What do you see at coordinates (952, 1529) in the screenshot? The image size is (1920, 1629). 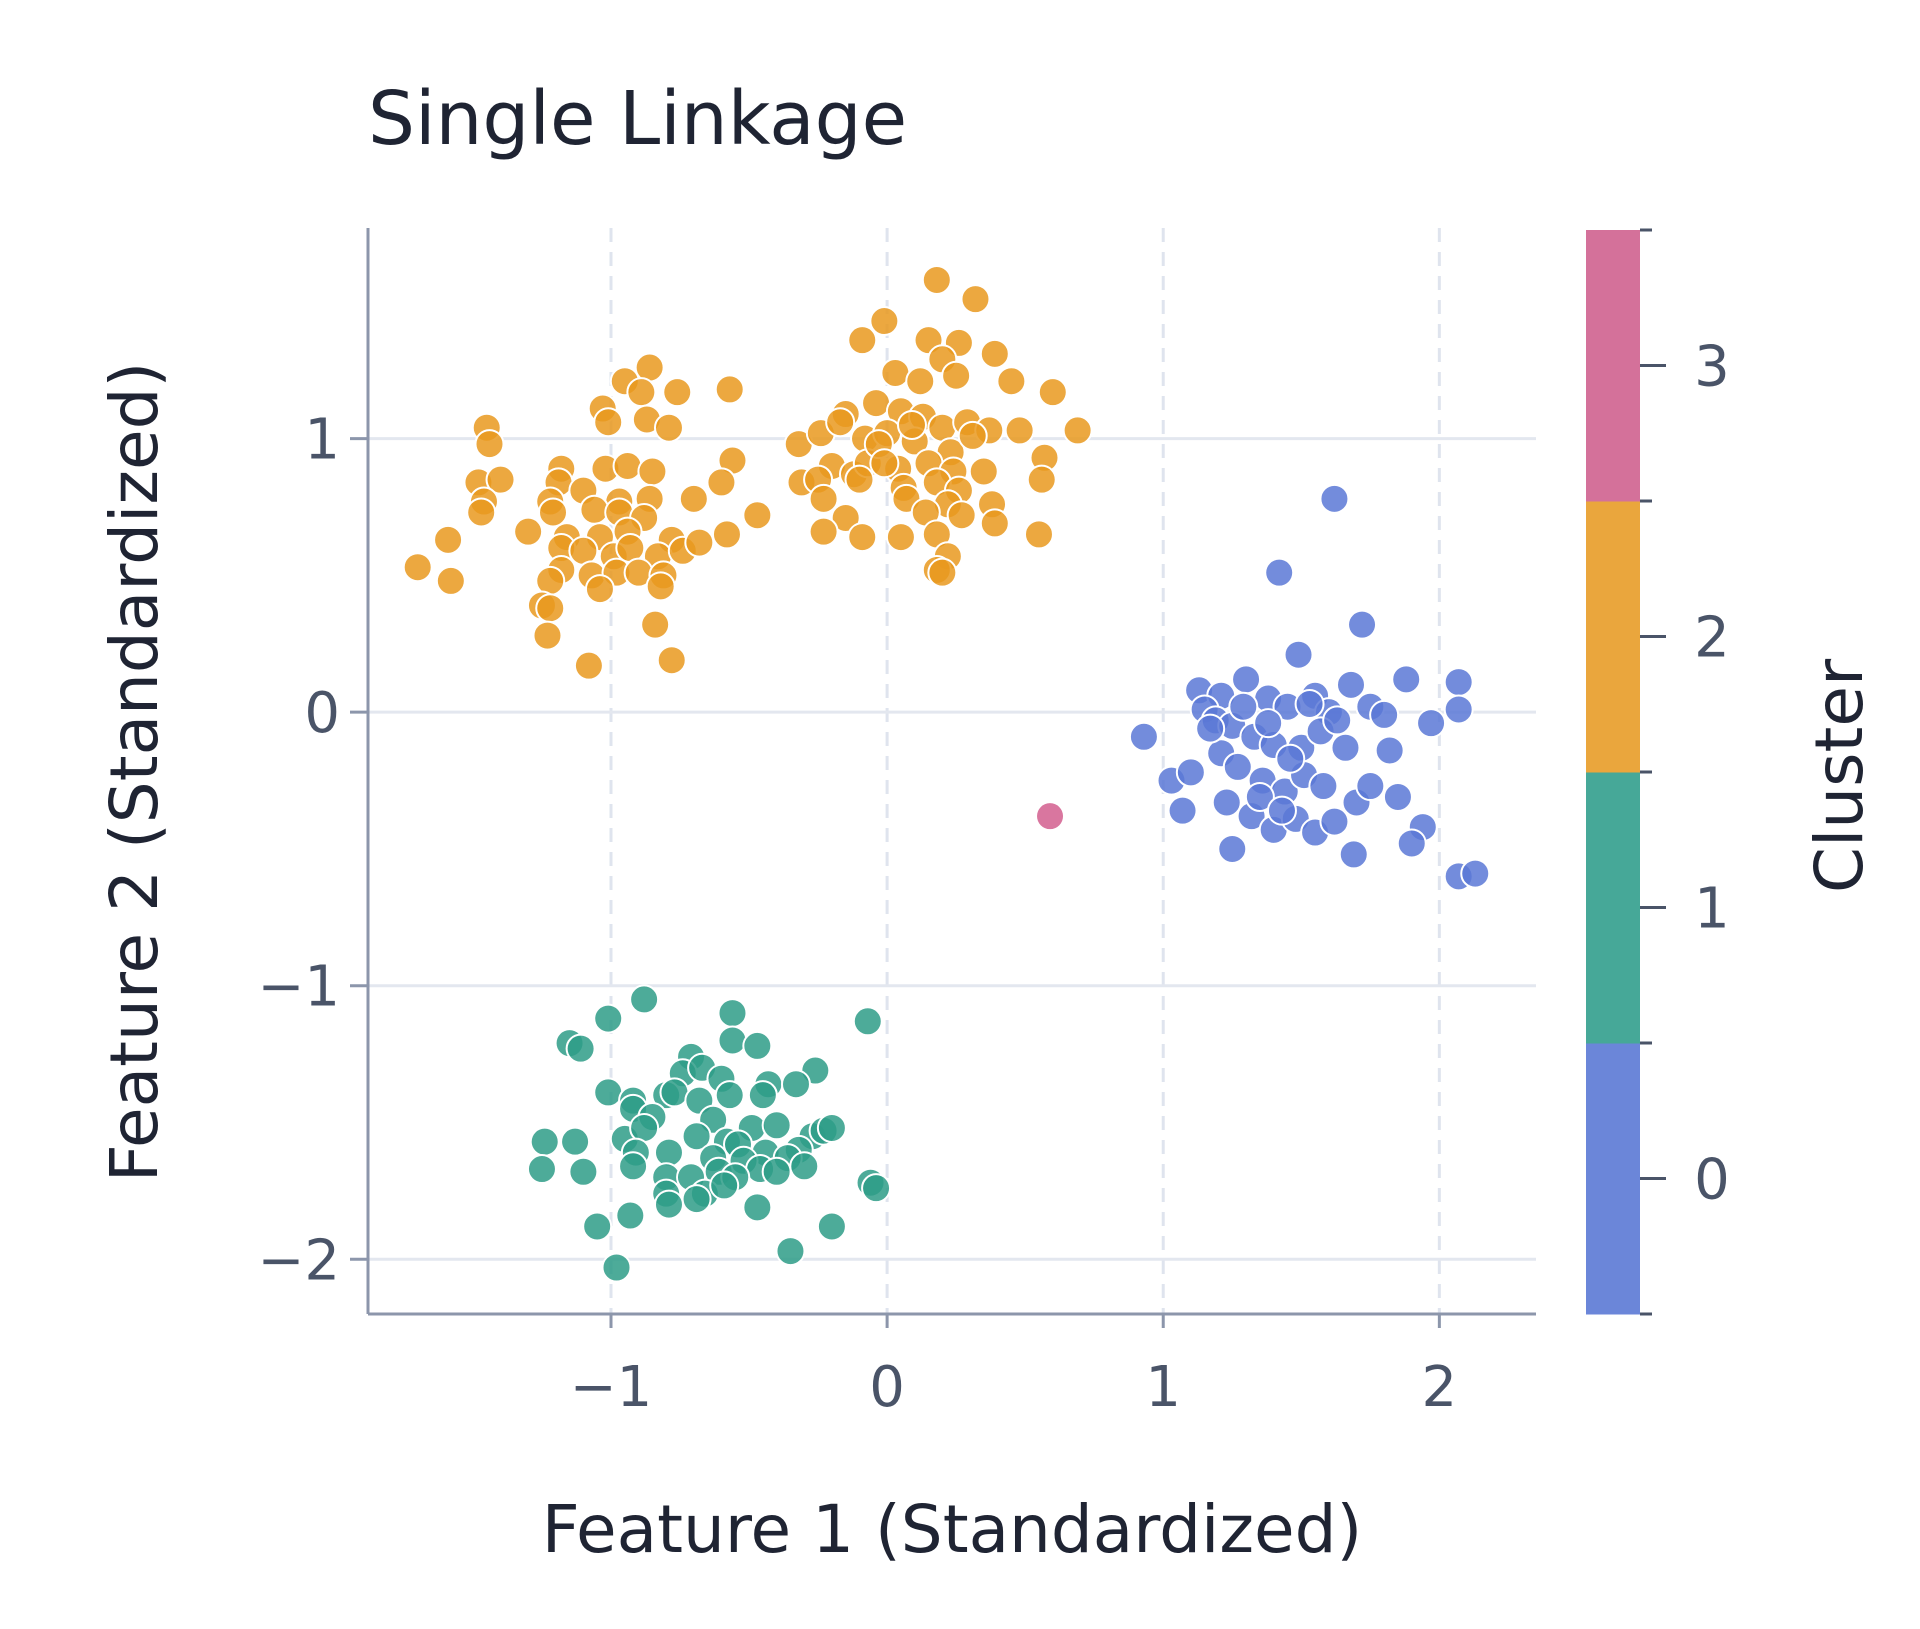 I see `x-axis-title: Feature 1 (Standardized)` at bounding box center [952, 1529].